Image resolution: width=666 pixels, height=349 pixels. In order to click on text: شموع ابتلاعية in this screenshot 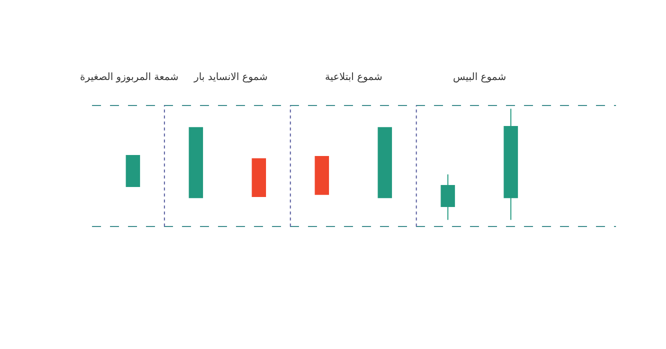, I will do `click(353, 77)`.